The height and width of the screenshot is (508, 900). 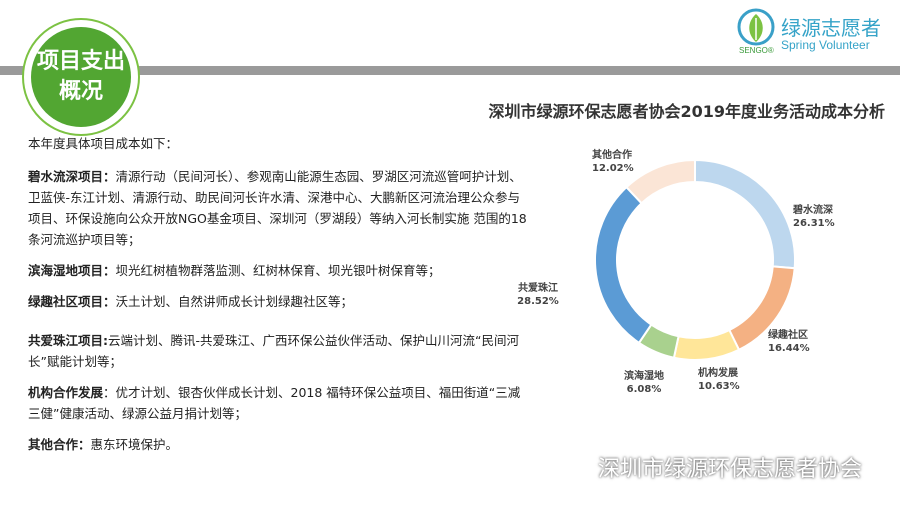 I want to click on slice-name-label: 滨海湿地, so click(x=644, y=375).